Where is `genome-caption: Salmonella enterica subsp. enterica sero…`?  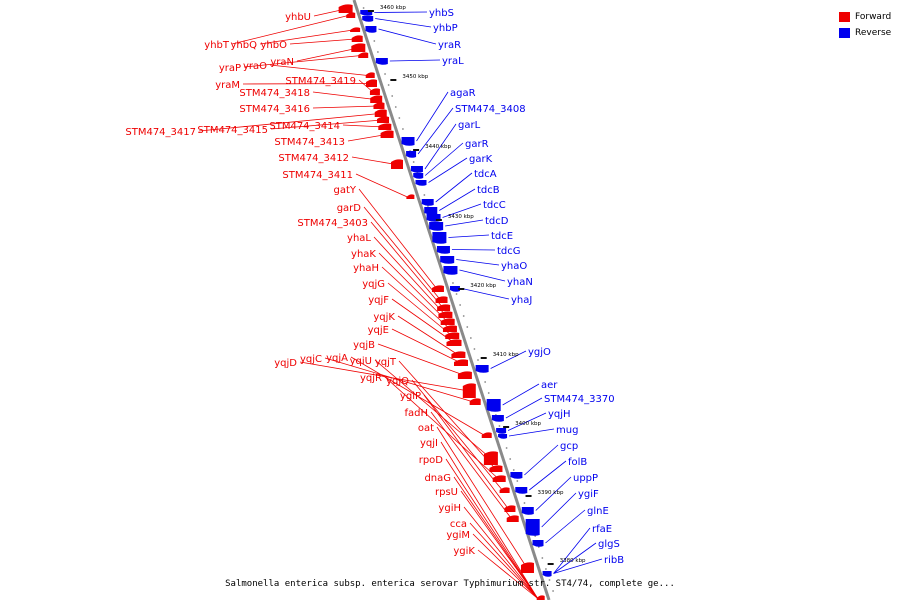 genome-caption: Salmonella enterica subsp. enterica sero… is located at coordinates (450, 584).